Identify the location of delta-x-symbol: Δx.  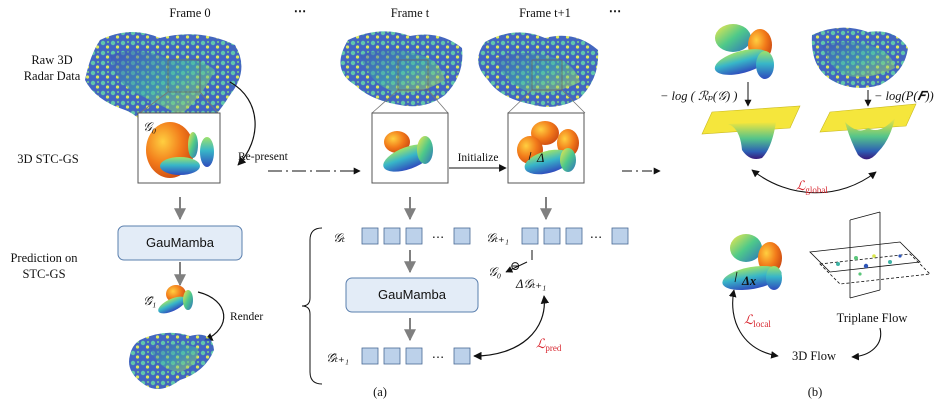
(748, 281).